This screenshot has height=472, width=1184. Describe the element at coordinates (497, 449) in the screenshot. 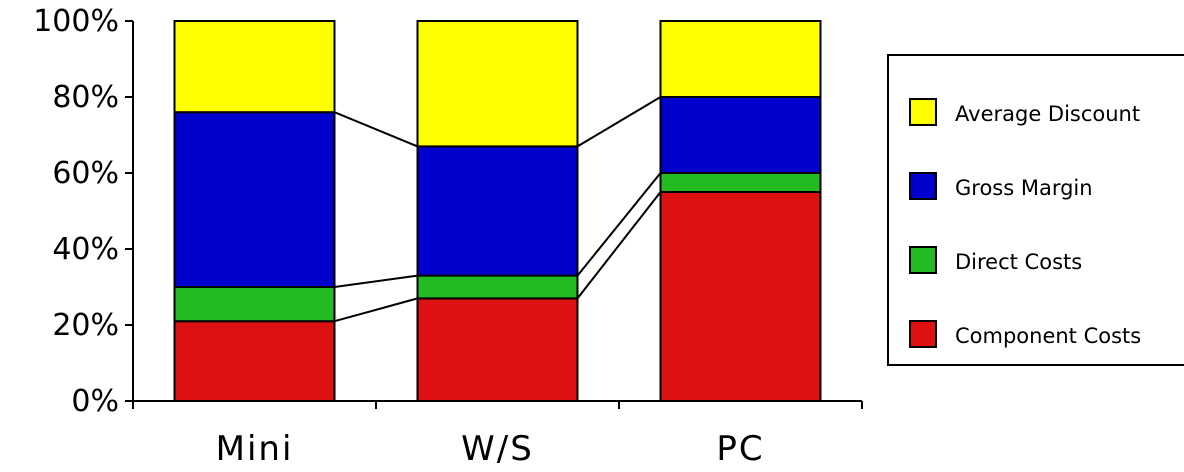

I see `x-category-label: W/S` at that location.